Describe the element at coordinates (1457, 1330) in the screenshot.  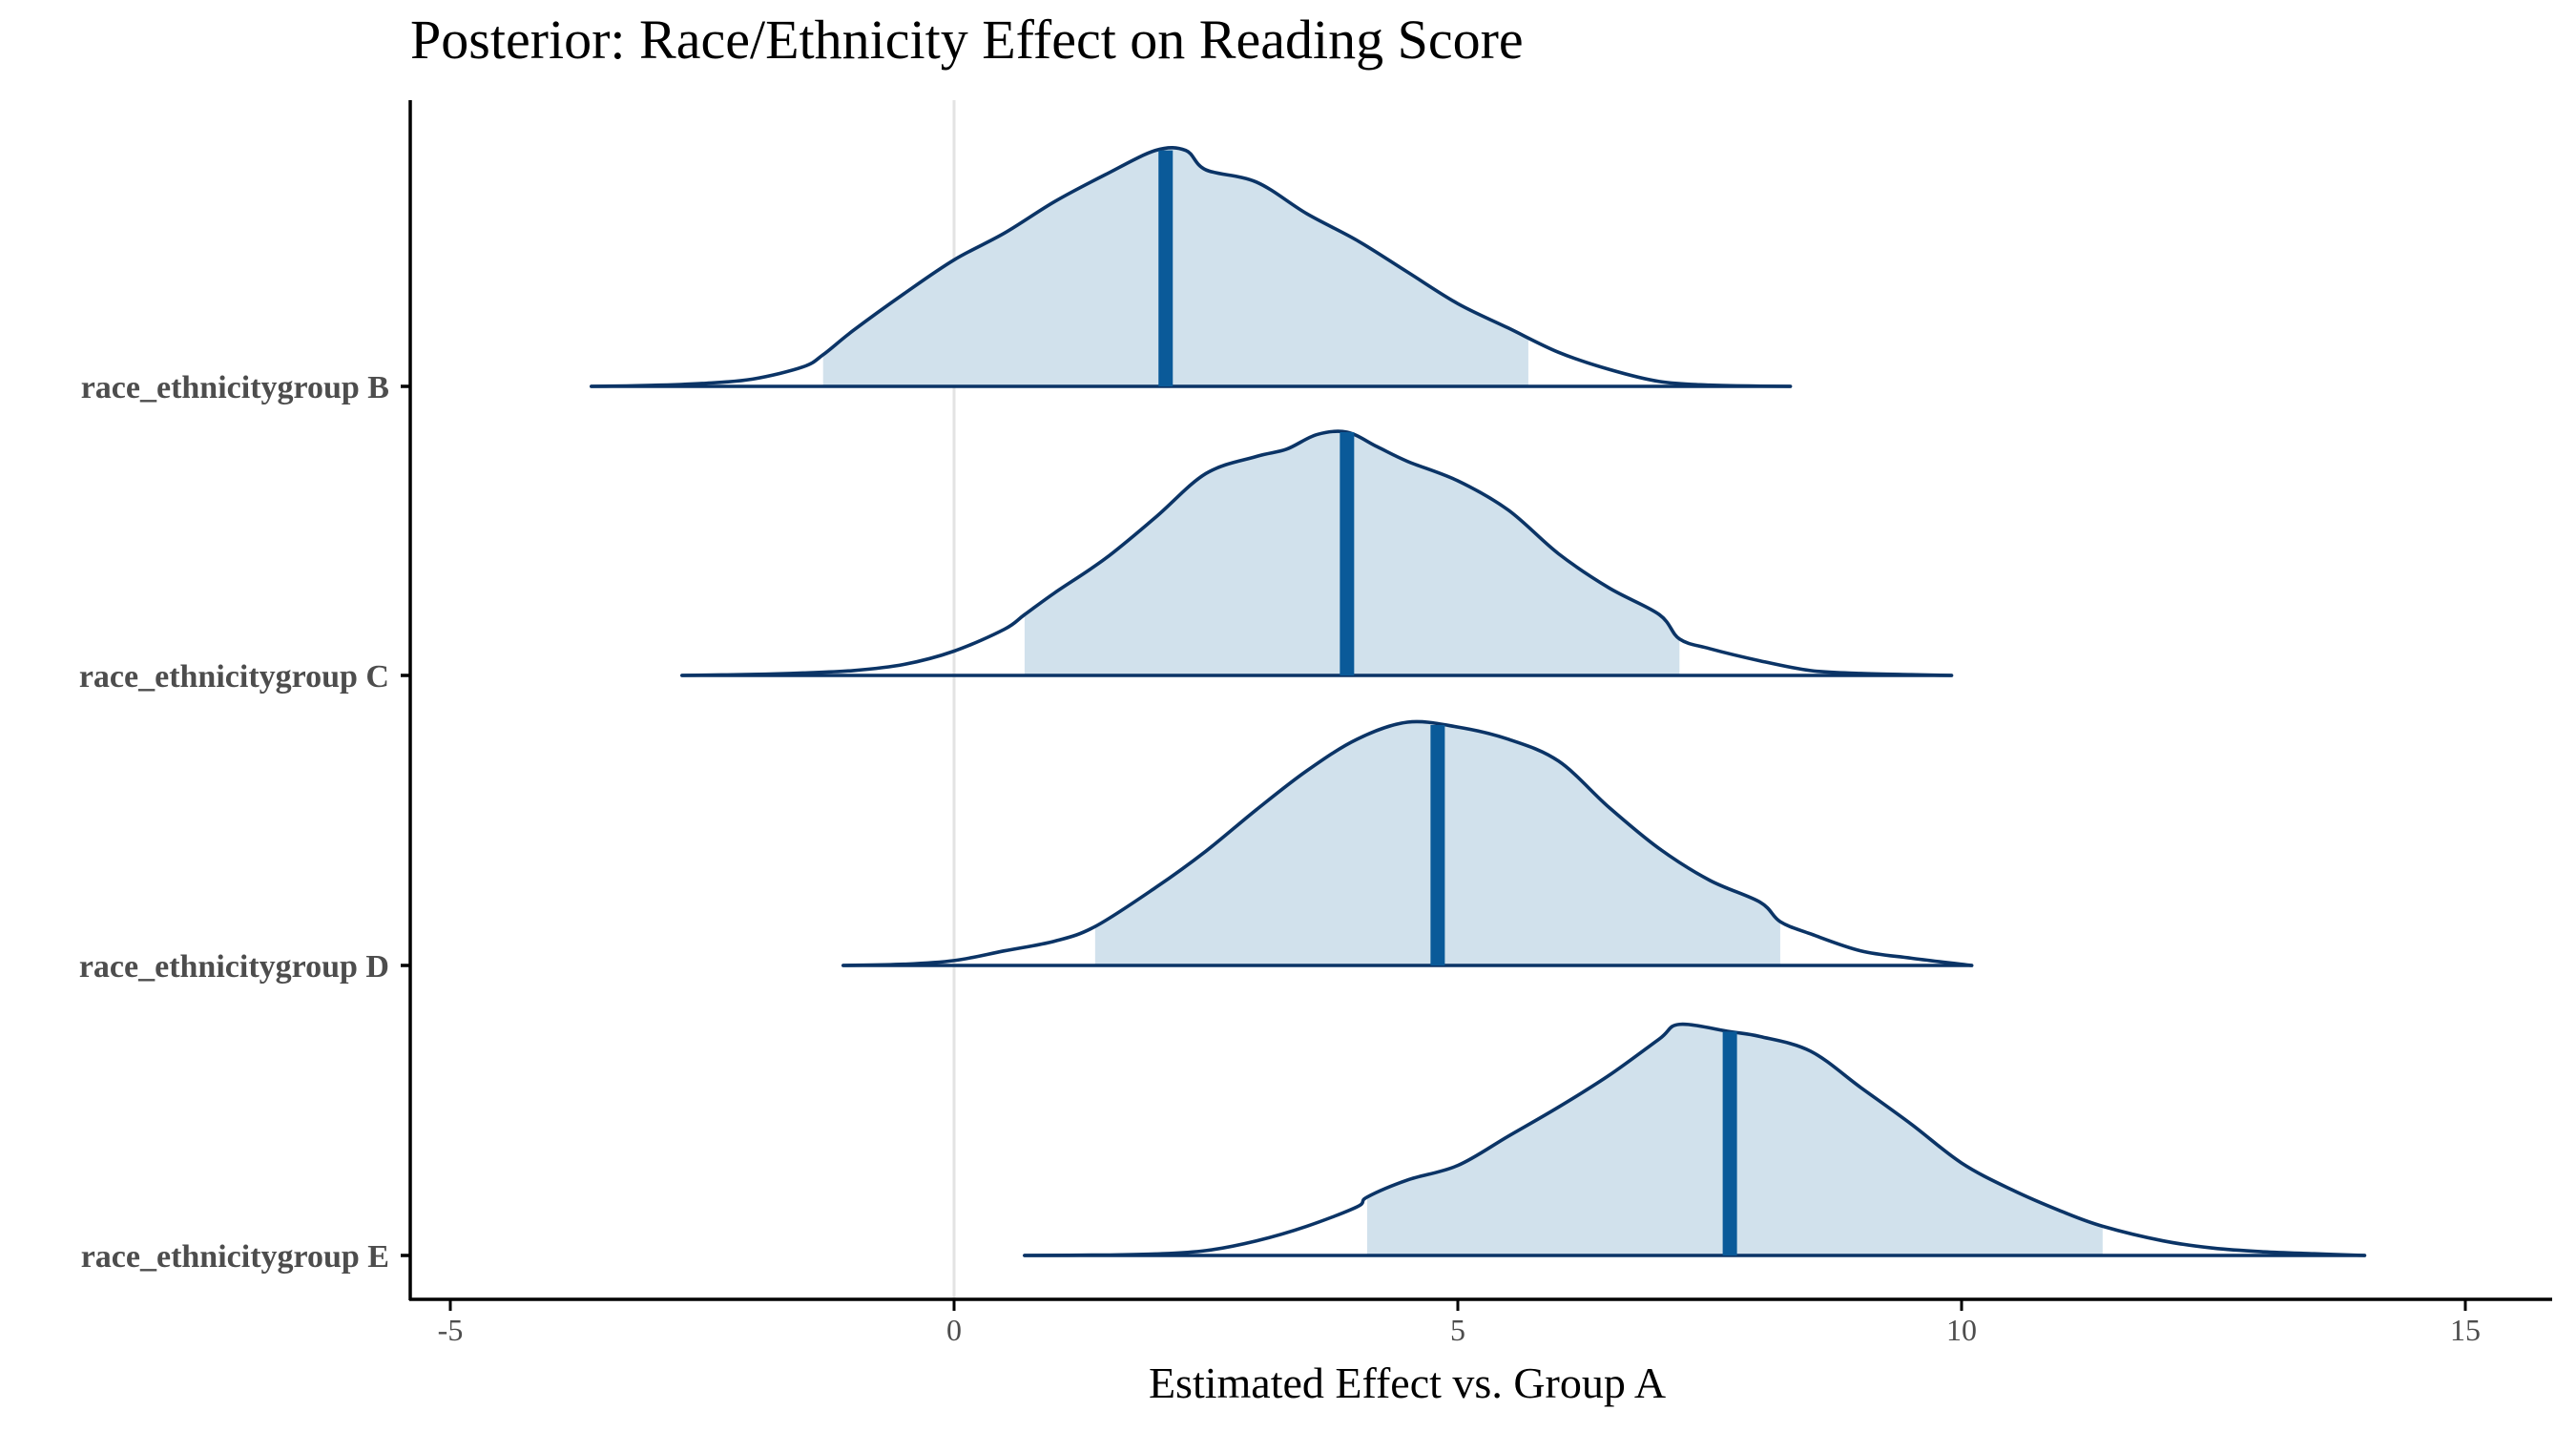
I see `x-tick-label: 5` at that location.